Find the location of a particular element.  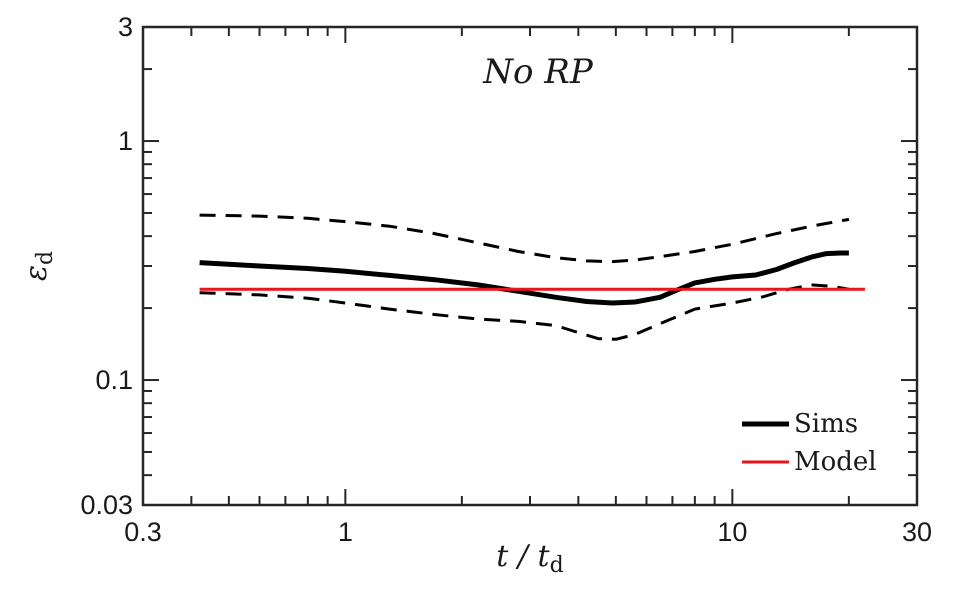

x-tick-label-2: 10 is located at coordinates (732, 532).